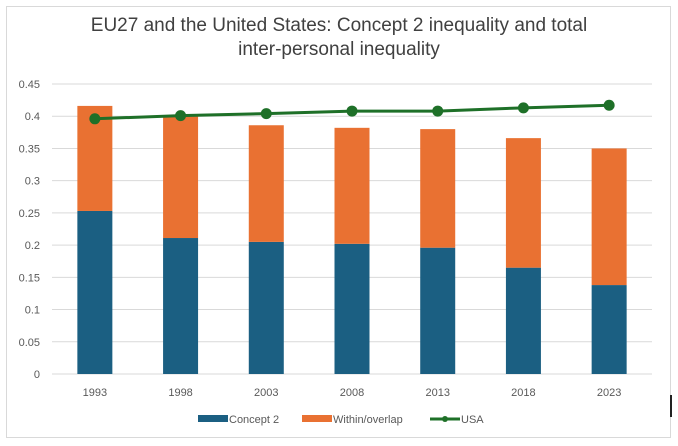  What do you see at coordinates (32, 246) in the screenshot?
I see `y-tick-label: 0.2` at bounding box center [32, 246].